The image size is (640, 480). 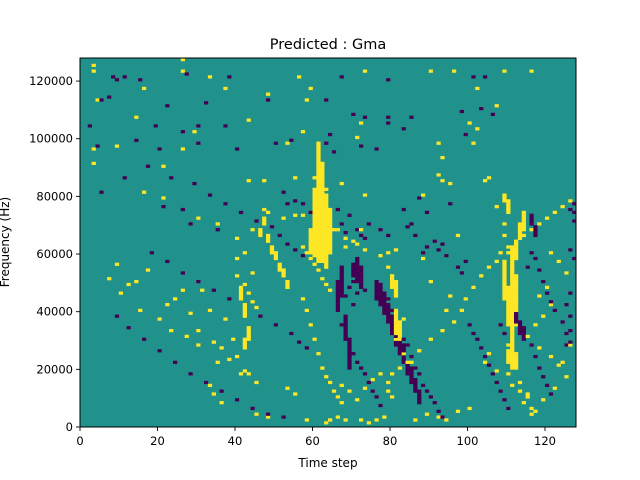 What do you see at coordinates (328, 45) in the screenshot?
I see `chart-title: Predicted : Gma` at bounding box center [328, 45].